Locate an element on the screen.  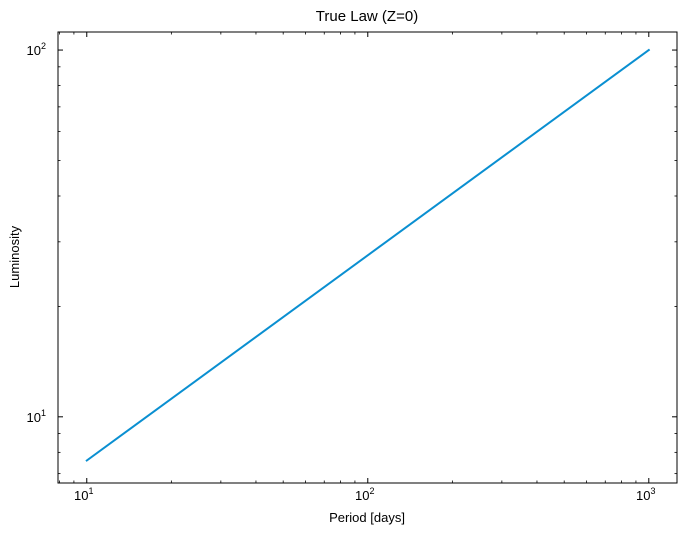
y-axis-label: Luminosity is located at coordinates (14, 256).